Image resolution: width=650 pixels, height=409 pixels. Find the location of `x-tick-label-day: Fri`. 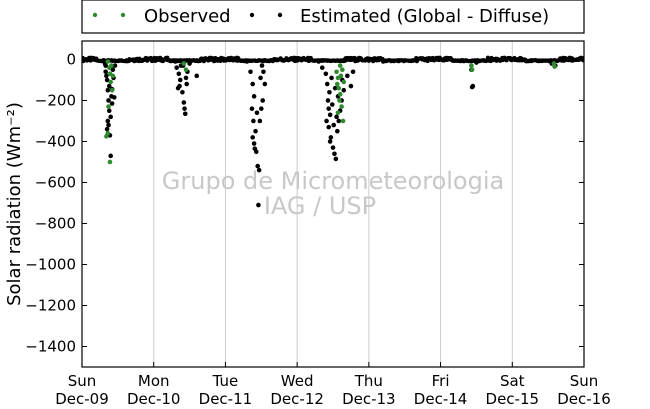

x-tick-label-day: Fri is located at coordinates (441, 381).